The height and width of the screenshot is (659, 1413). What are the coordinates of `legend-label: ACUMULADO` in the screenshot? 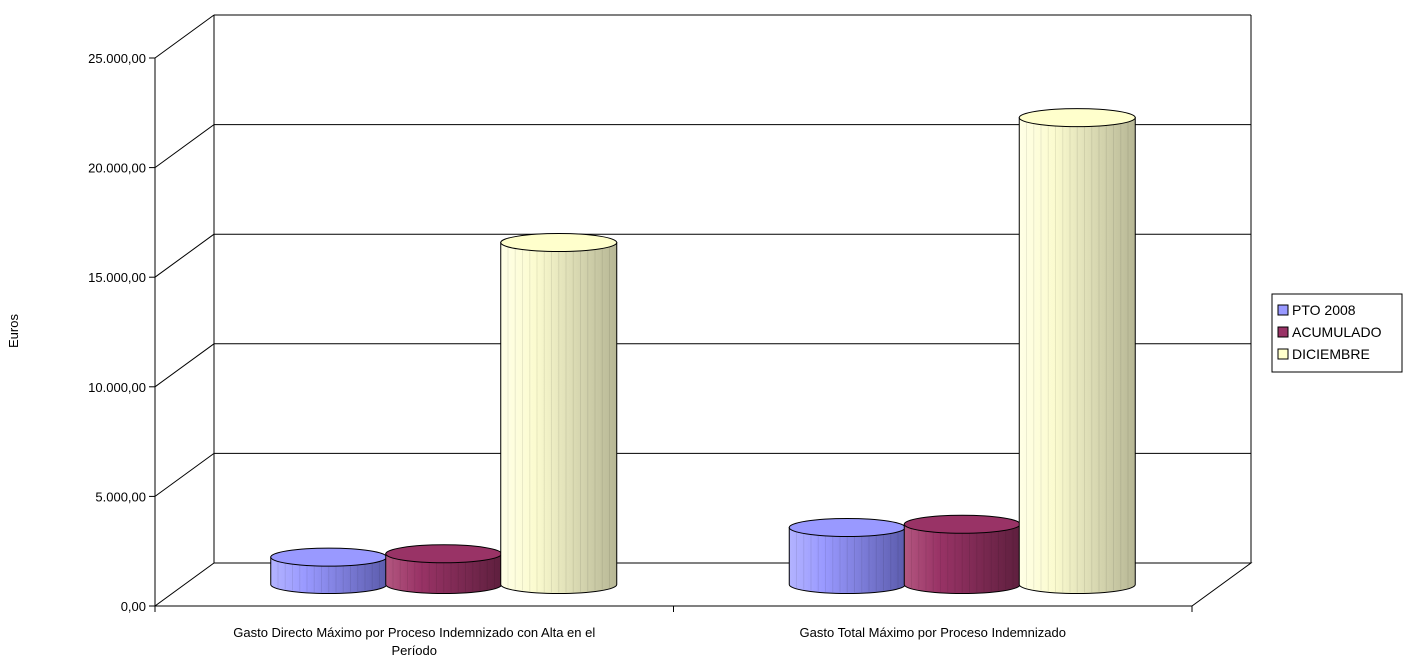 It's located at (1337, 332).